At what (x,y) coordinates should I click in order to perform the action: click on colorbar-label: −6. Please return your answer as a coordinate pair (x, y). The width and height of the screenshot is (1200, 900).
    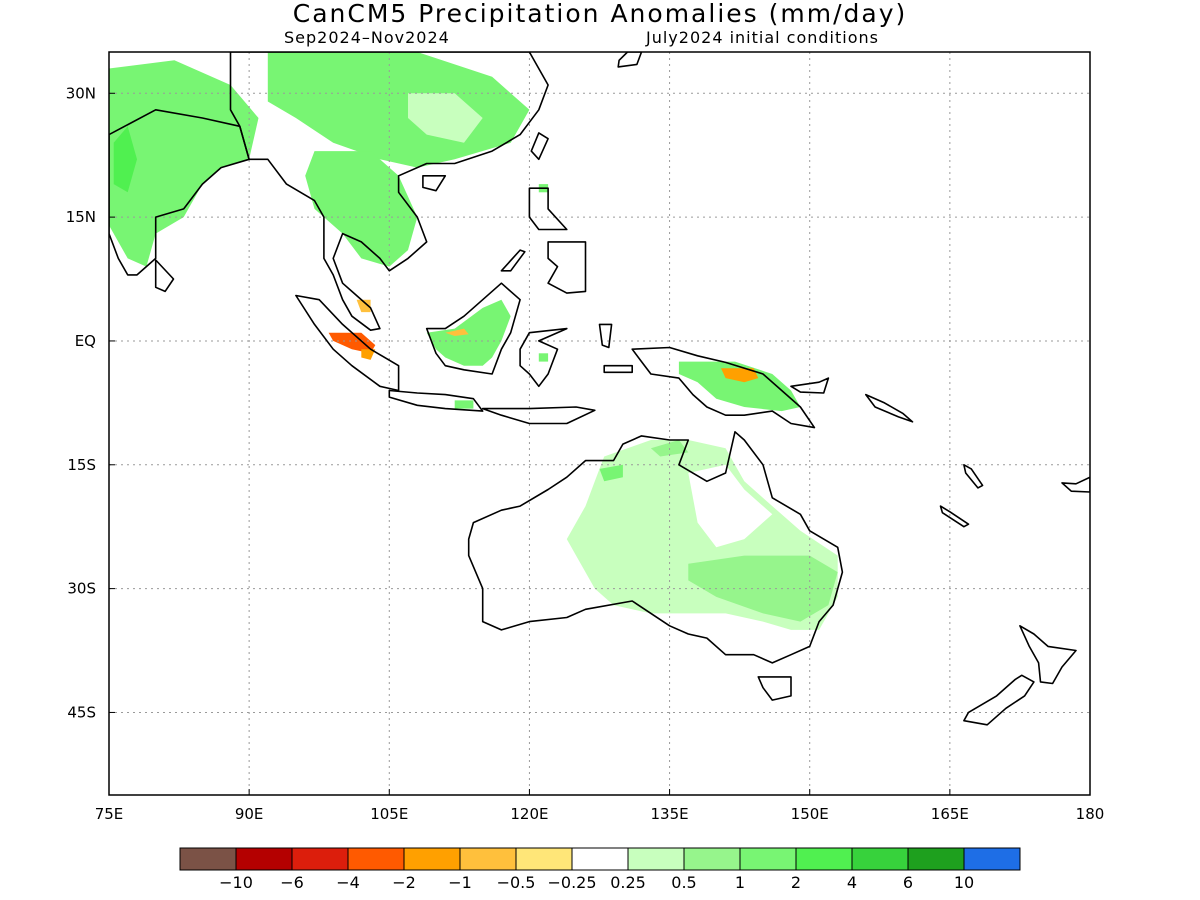
    Looking at the image, I should click on (292, 882).